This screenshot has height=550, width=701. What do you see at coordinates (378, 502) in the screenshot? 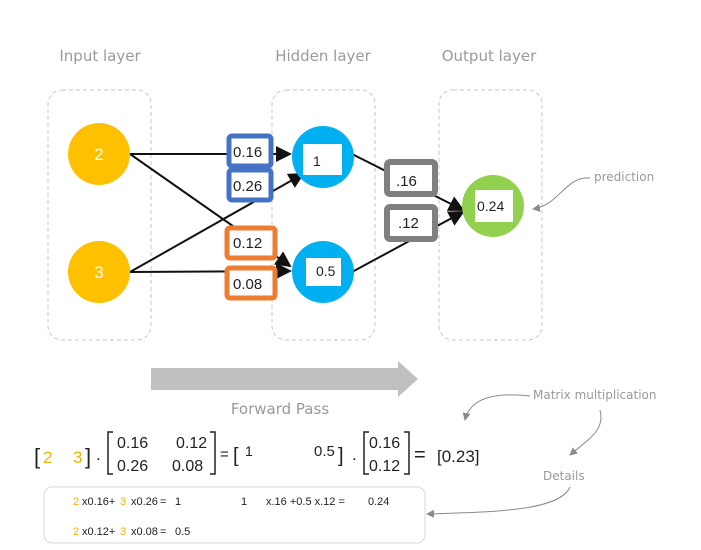
I see `detail-row3-c: 0.24` at bounding box center [378, 502].